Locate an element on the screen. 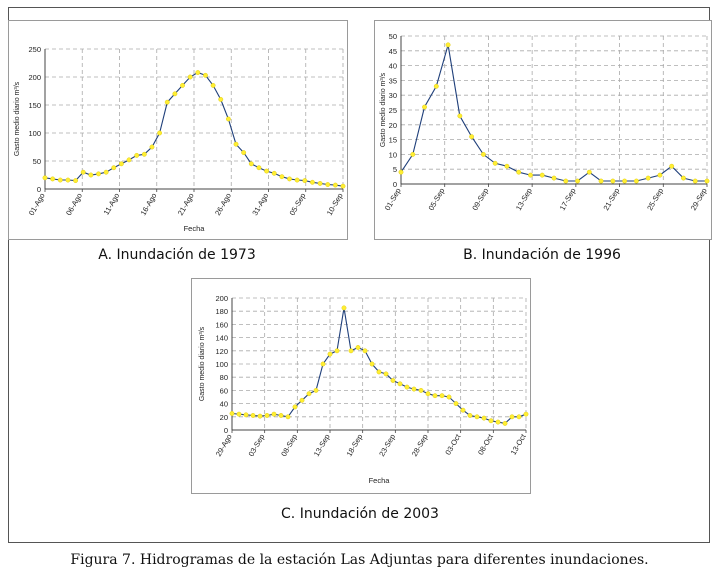  y-tick-label: 0 is located at coordinates (39, 189).